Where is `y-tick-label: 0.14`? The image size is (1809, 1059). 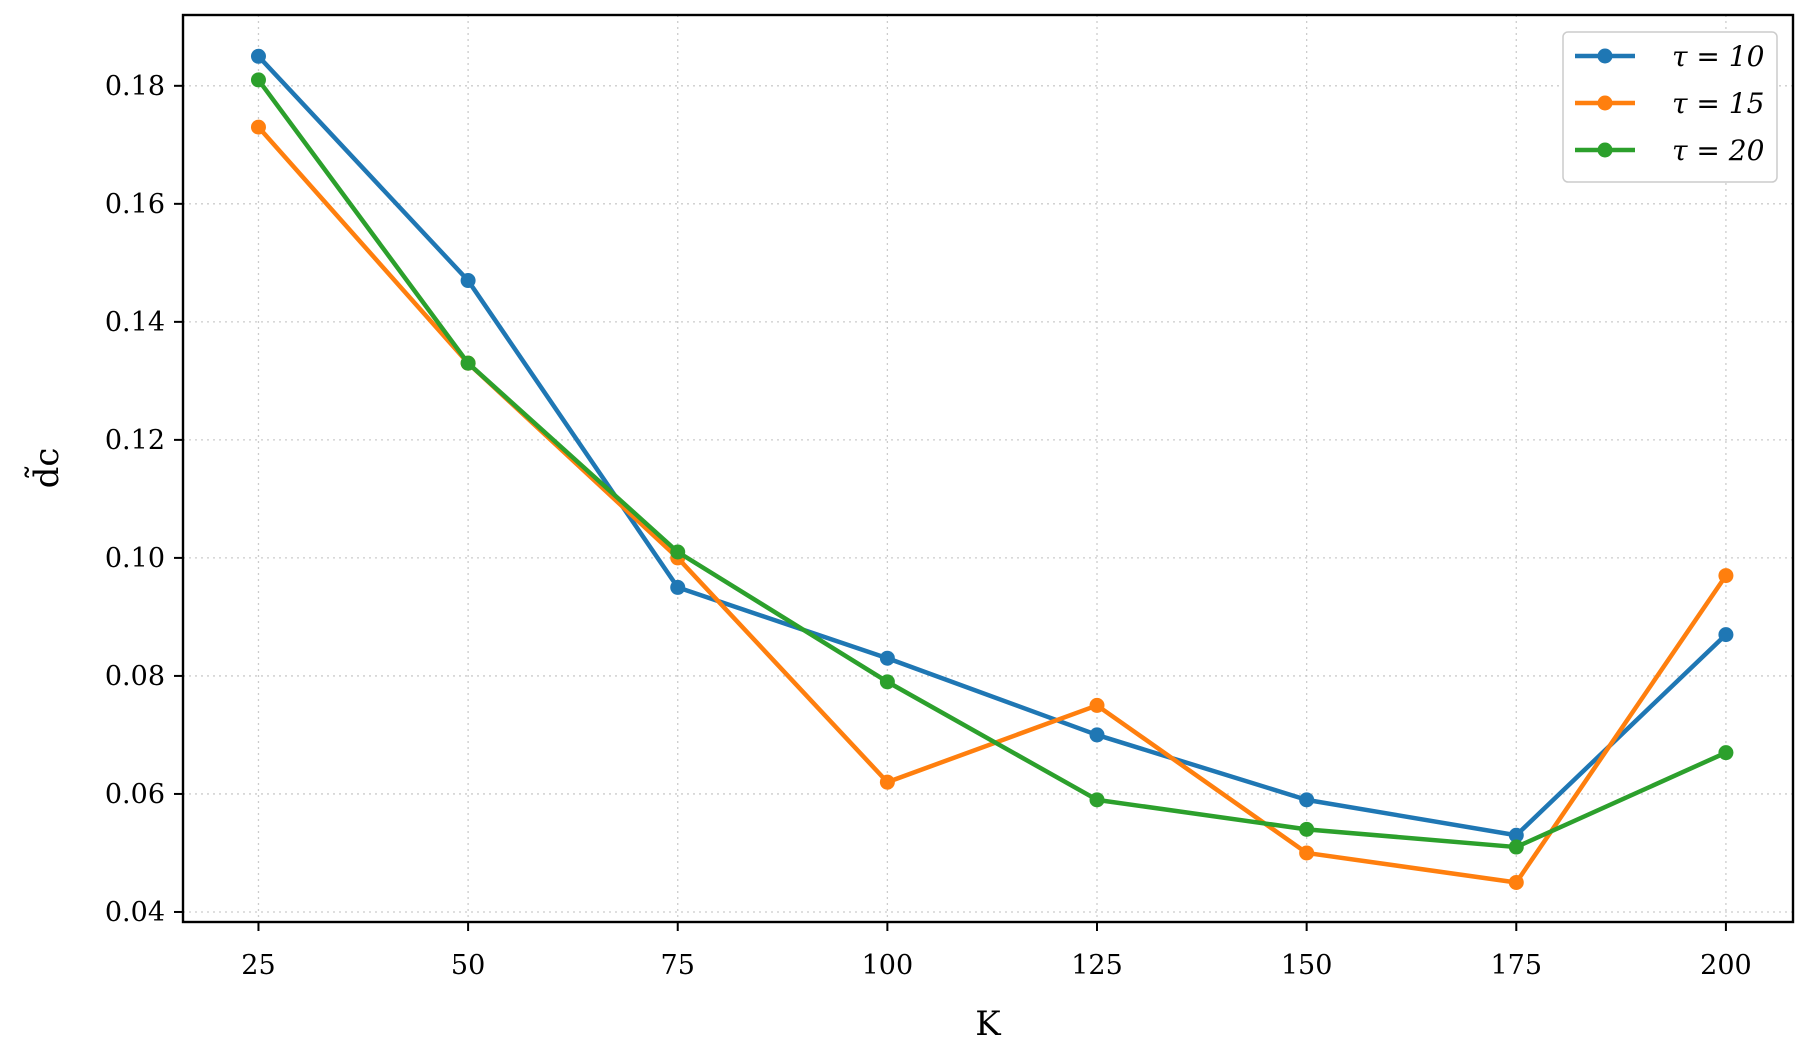
y-tick-label: 0.14 is located at coordinates (135, 322).